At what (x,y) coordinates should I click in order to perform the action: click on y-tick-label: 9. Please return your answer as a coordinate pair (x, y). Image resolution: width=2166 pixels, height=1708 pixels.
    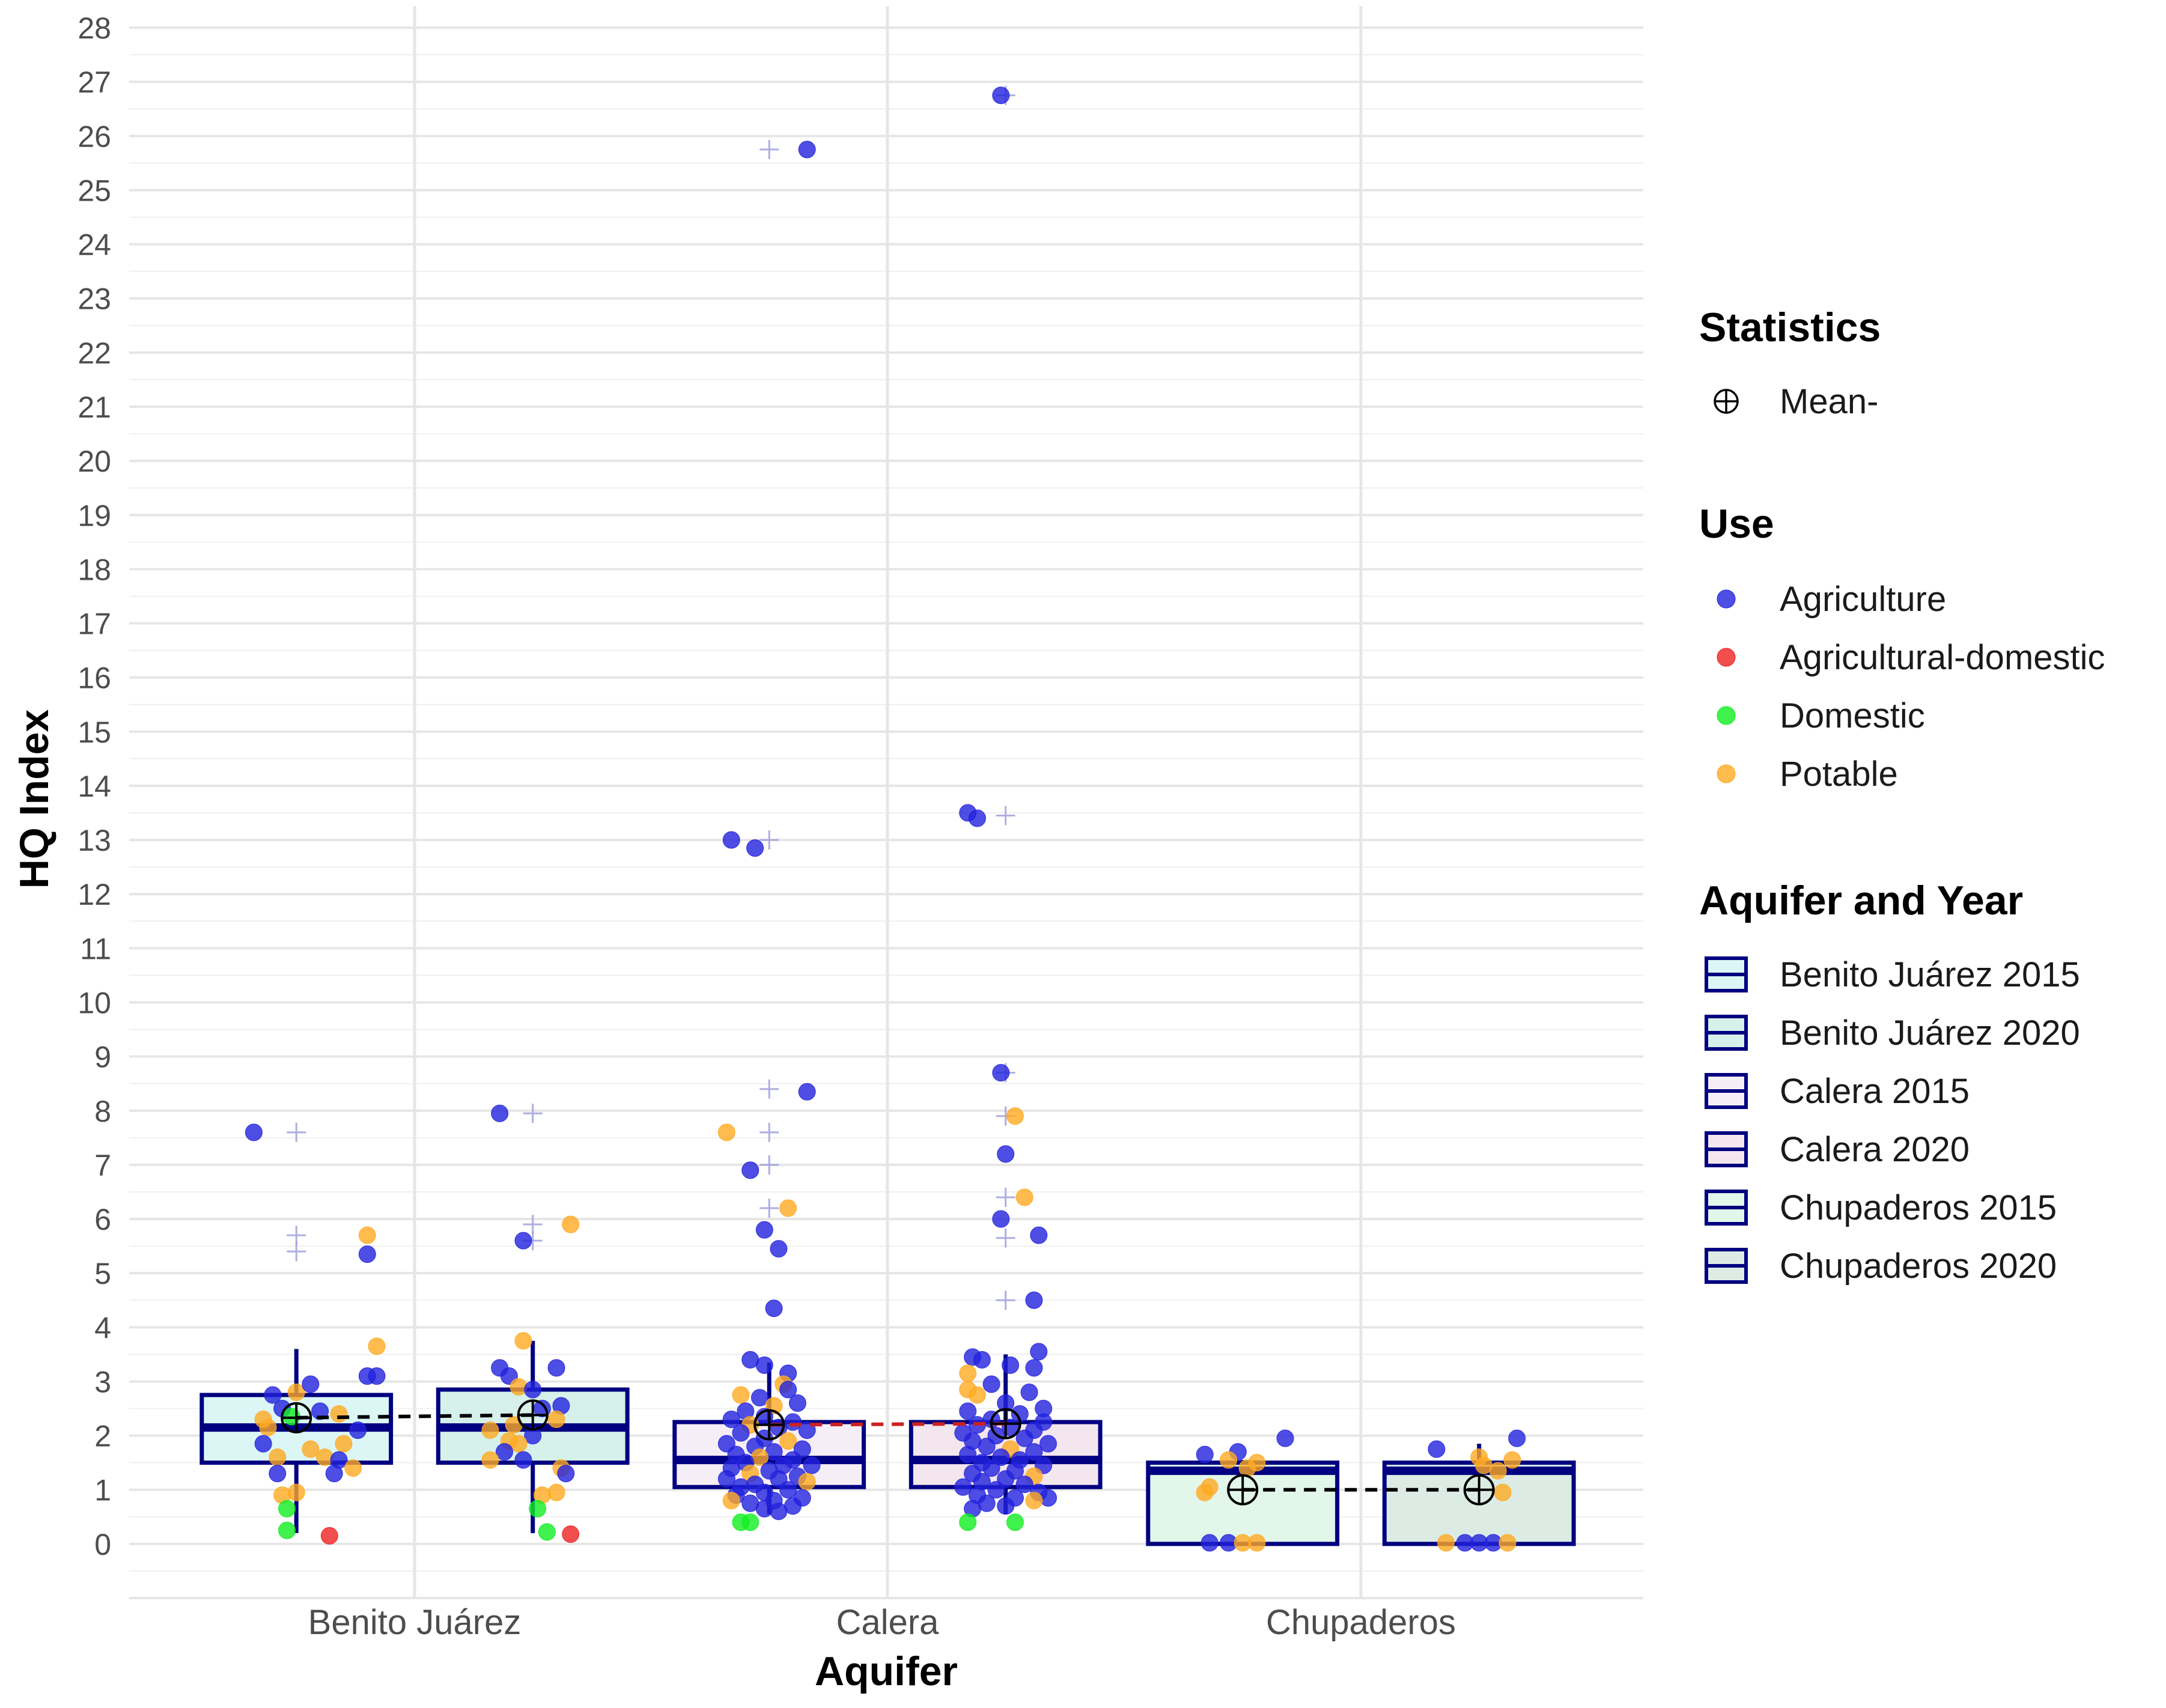
    Looking at the image, I should click on (102, 1057).